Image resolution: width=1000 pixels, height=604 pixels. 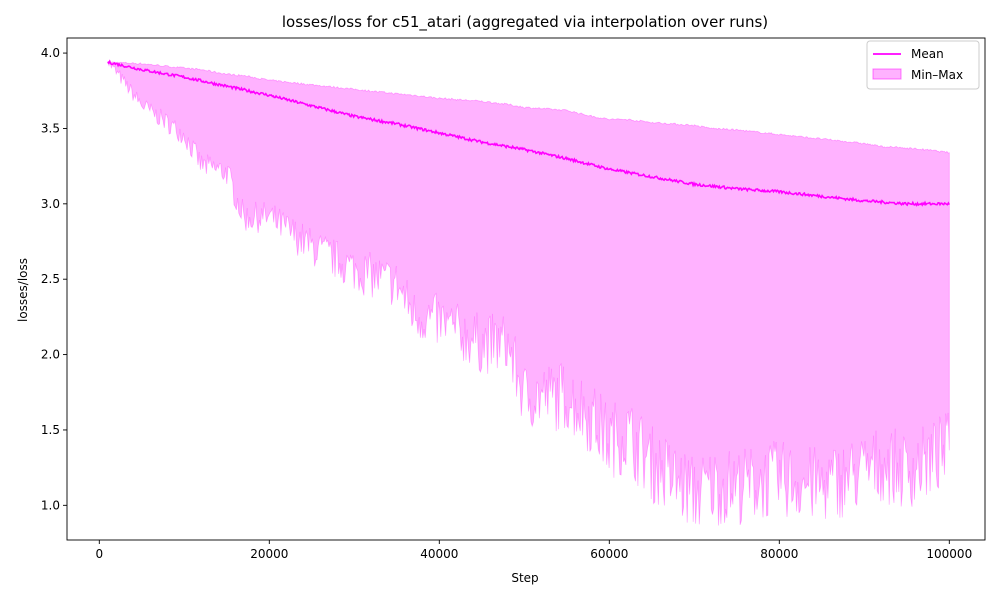 What do you see at coordinates (99, 554) in the screenshot?
I see `x-tick-label: 0` at bounding box center [99, 554].